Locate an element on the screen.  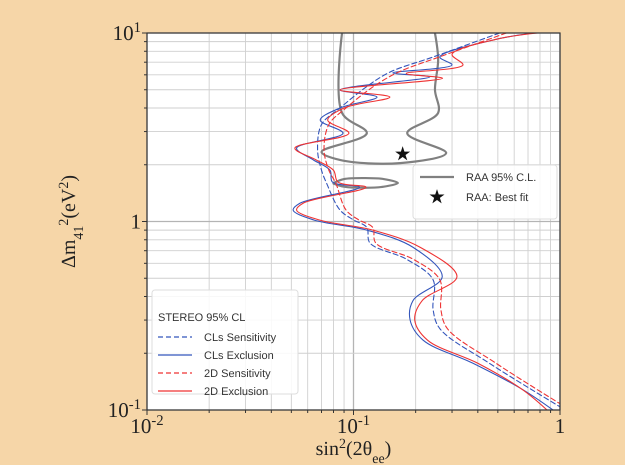
legend-label: 2D Exclusion is located at coordinates (236, 392).